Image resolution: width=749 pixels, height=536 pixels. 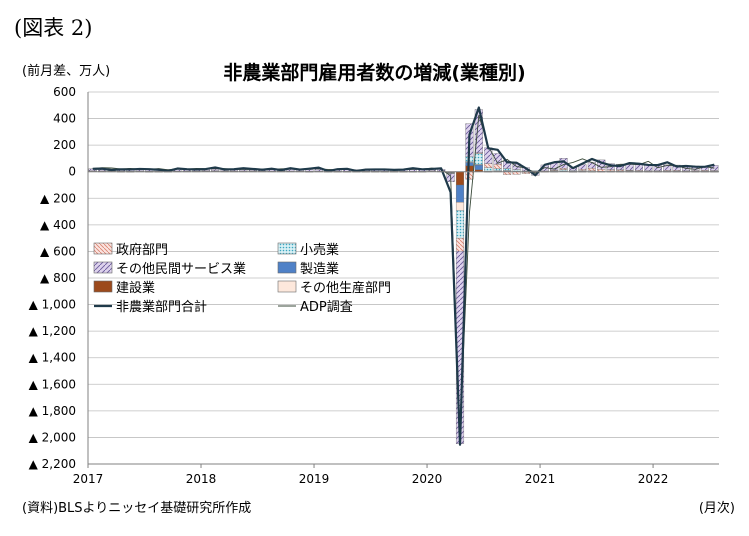 What do you see at coordinates (64, 145) in the screenshot?
I see `y-tick-label: 200` at bounding box center [64, 145].